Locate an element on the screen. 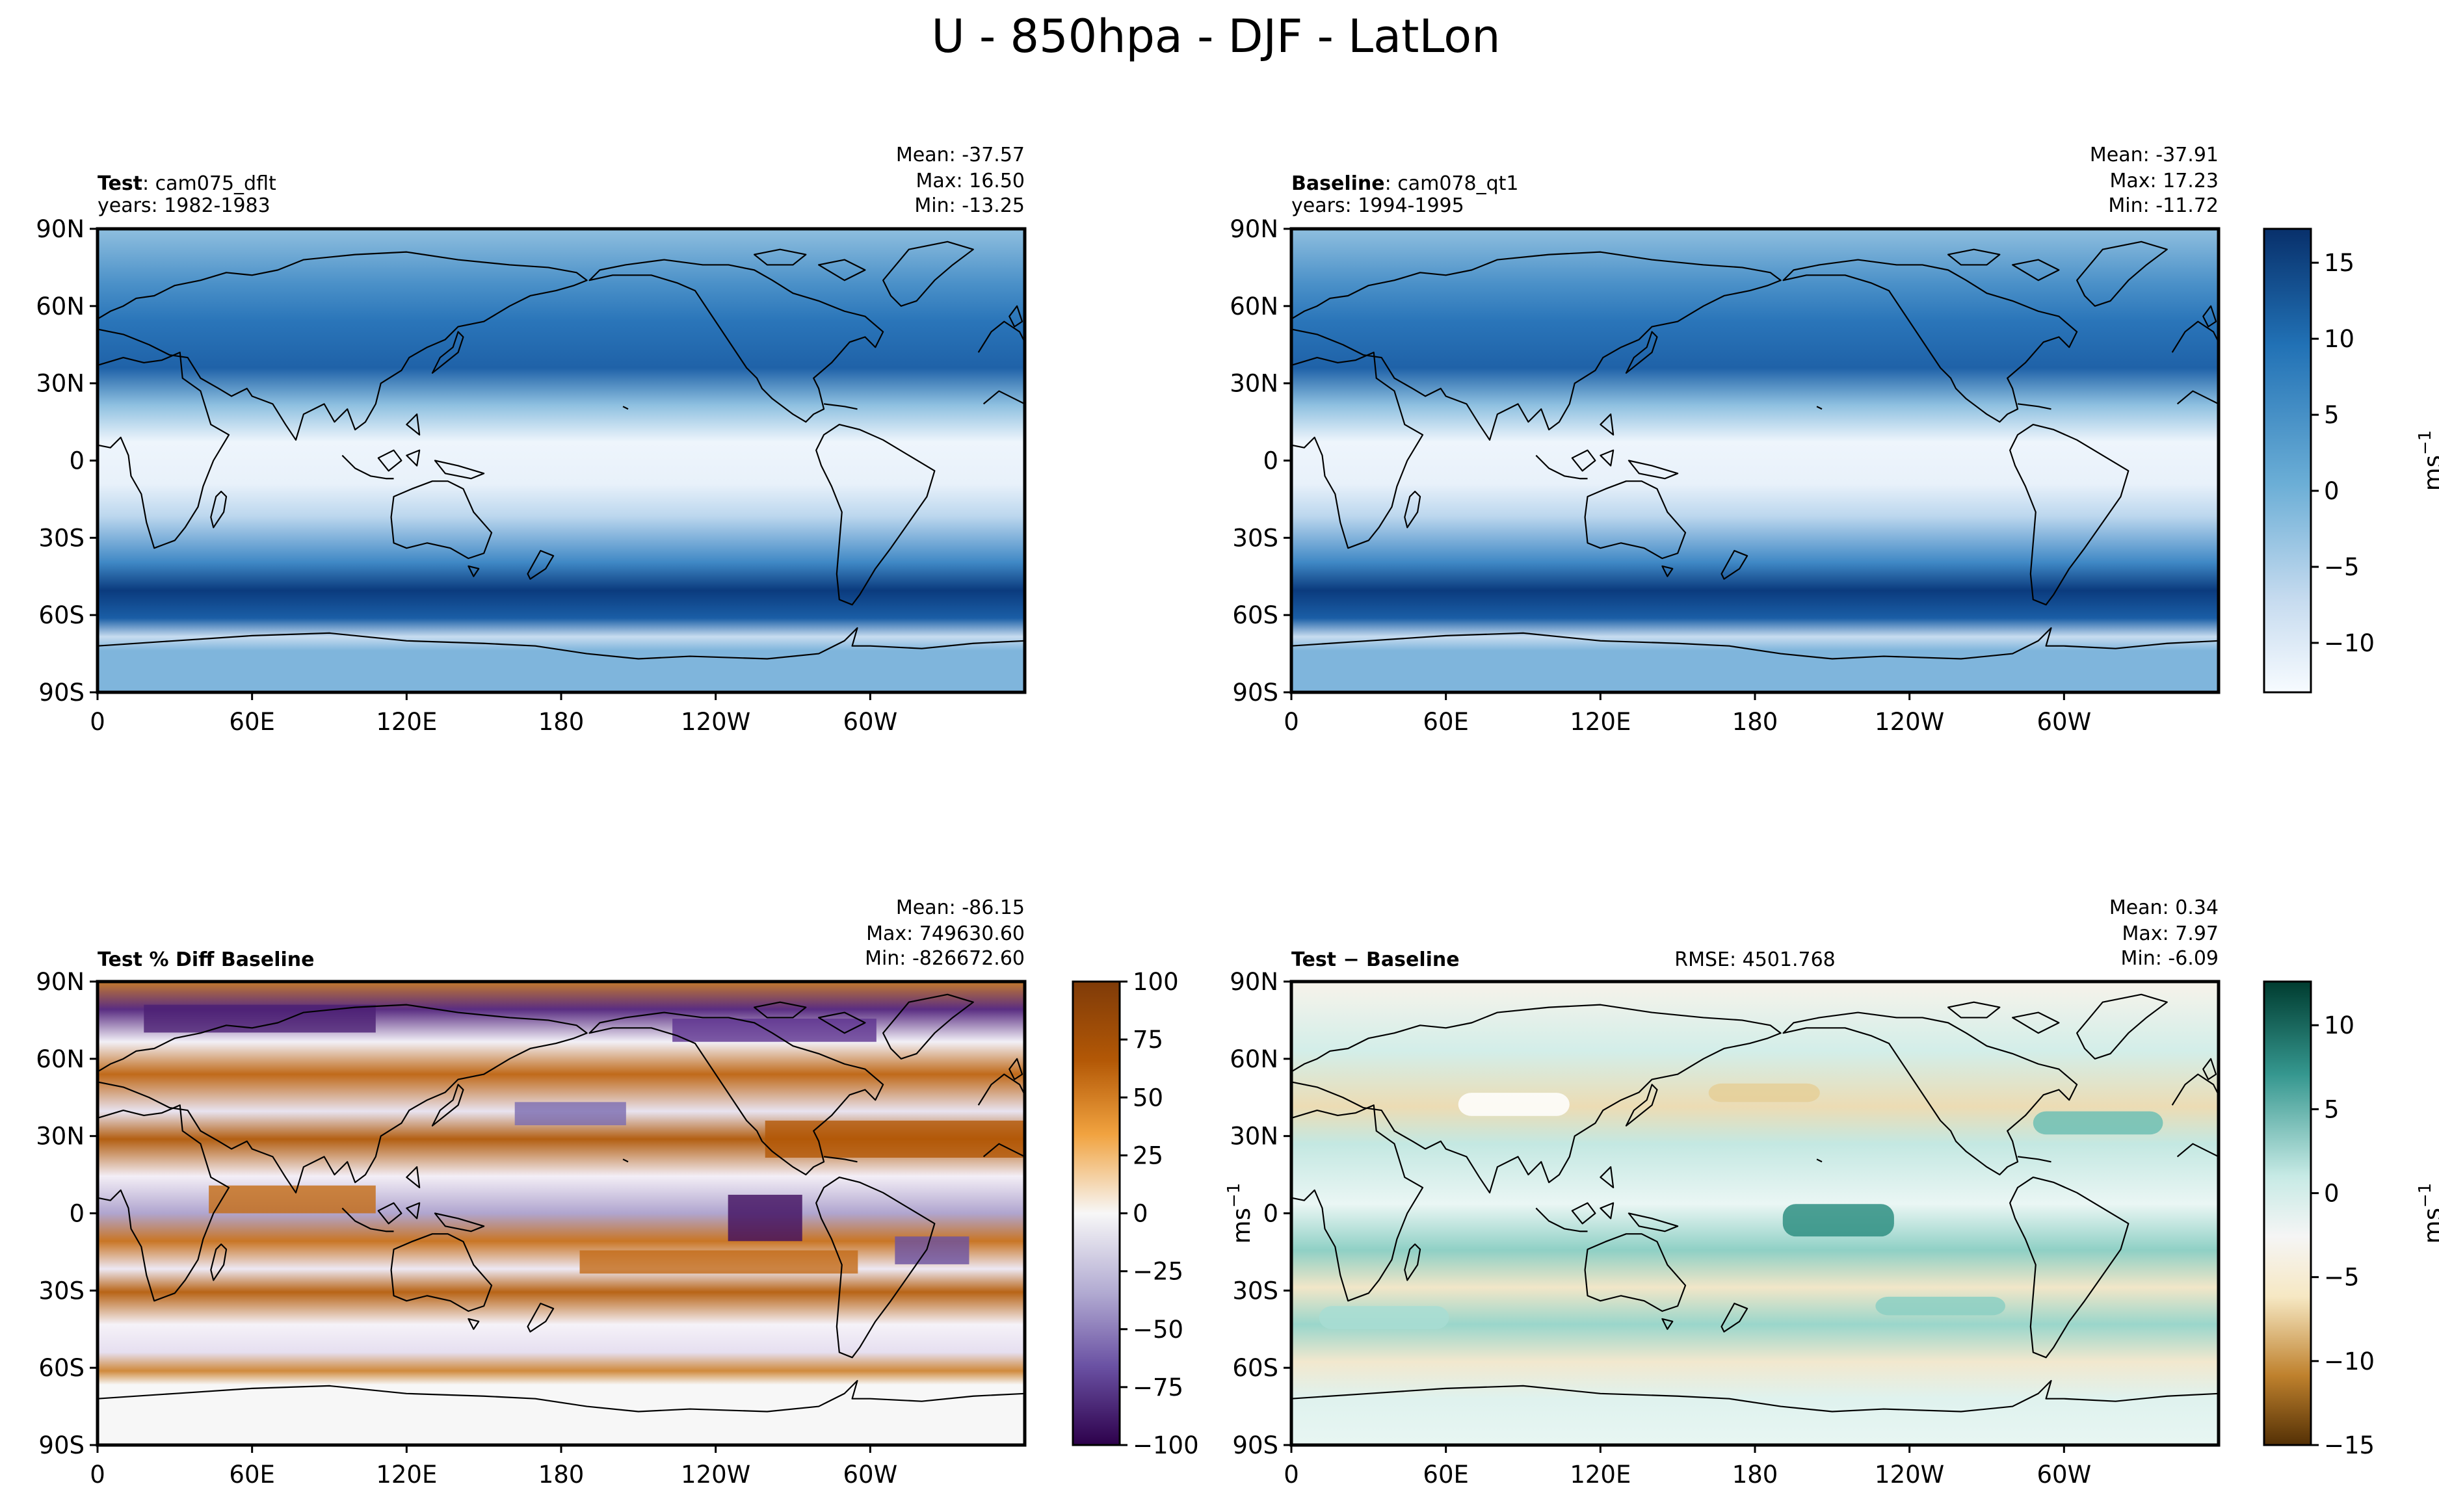 The width and height of the screenshot is (2439, 1512). diff-colorbar-tick-label: −10 is located at coordinates (2349, 1361).